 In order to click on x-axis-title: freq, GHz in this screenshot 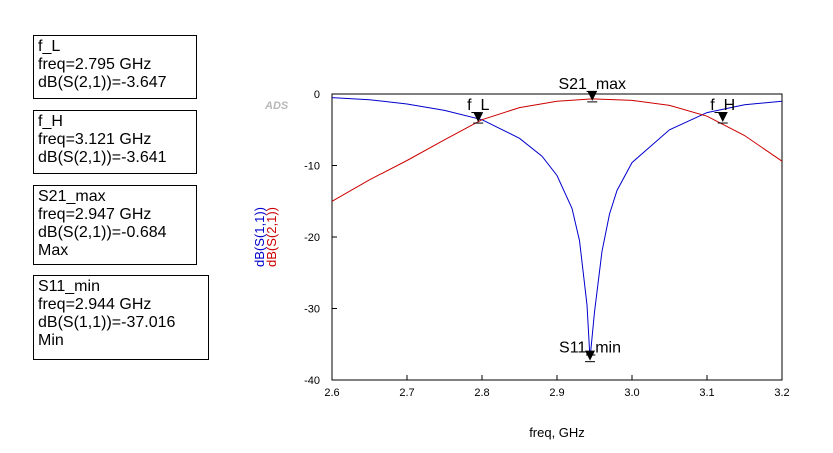, I will do `click(557, 432)`.